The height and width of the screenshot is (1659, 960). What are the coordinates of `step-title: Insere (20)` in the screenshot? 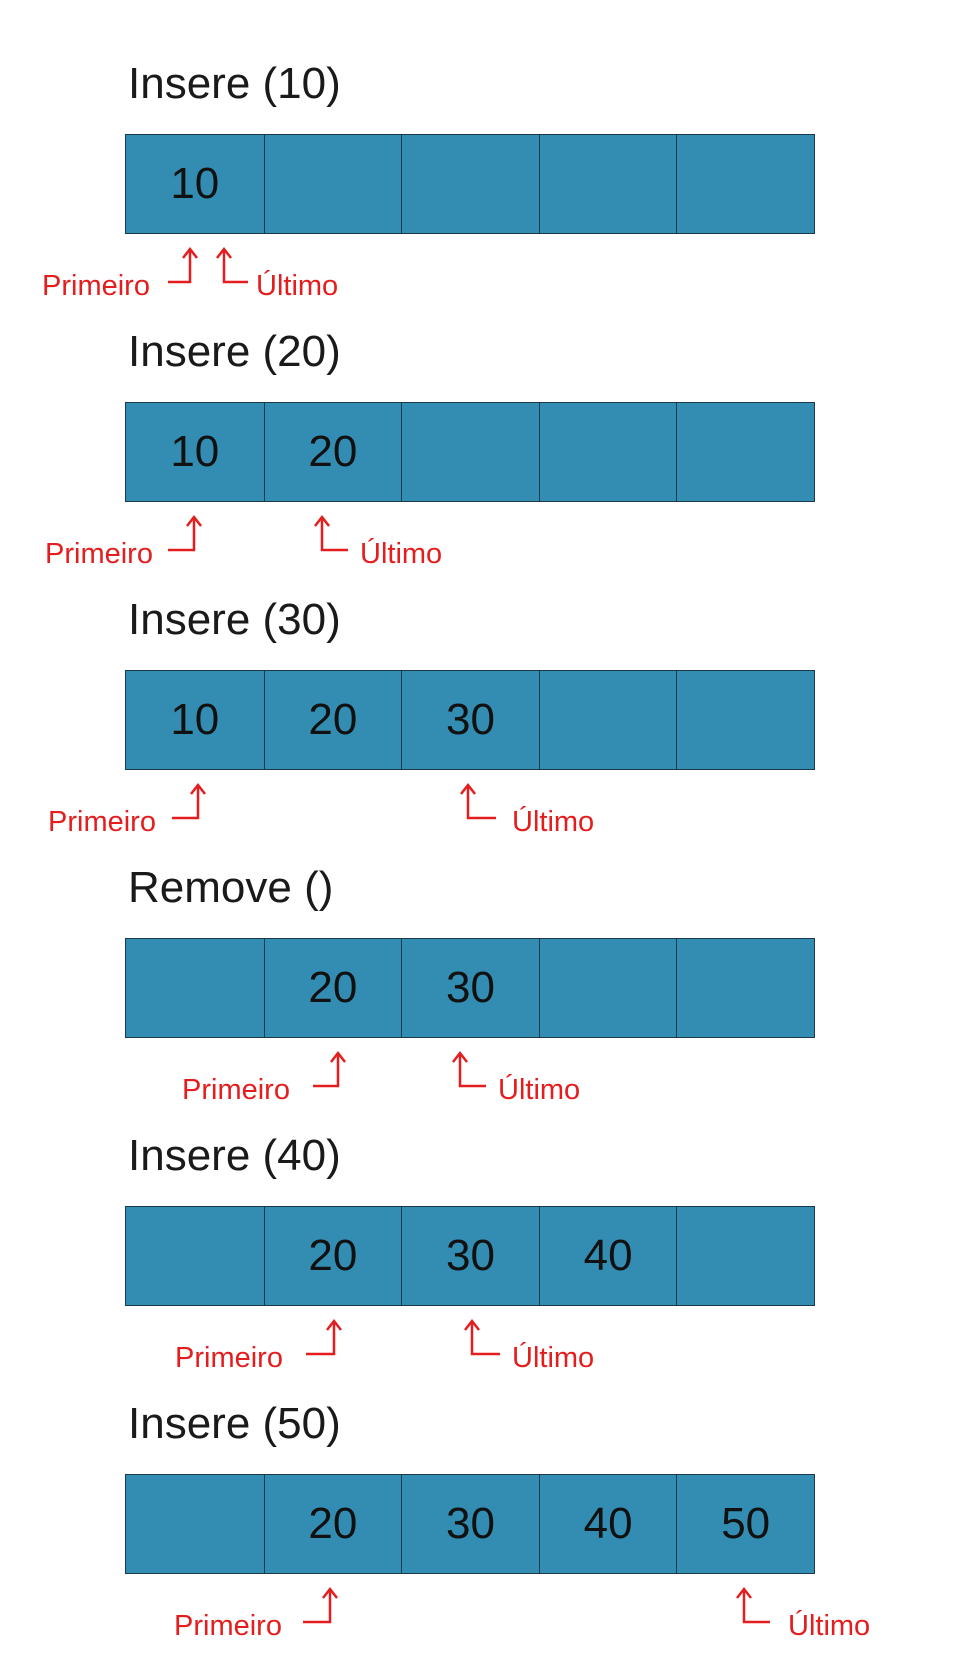 It's located at (234, 351).